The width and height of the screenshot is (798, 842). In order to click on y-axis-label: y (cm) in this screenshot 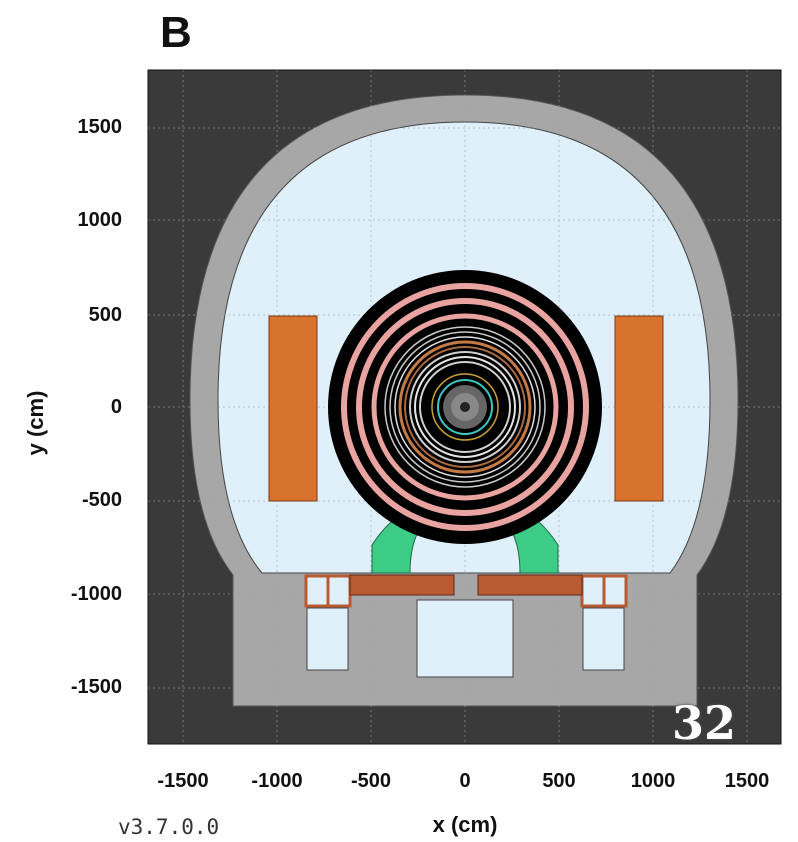, I will do `click(35, 423)`.